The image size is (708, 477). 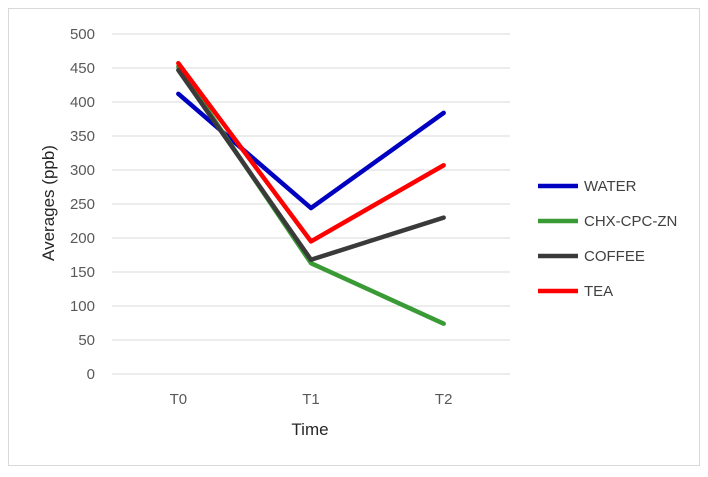 I want to click on legend-label: WATER, so click(x=610, y=186).